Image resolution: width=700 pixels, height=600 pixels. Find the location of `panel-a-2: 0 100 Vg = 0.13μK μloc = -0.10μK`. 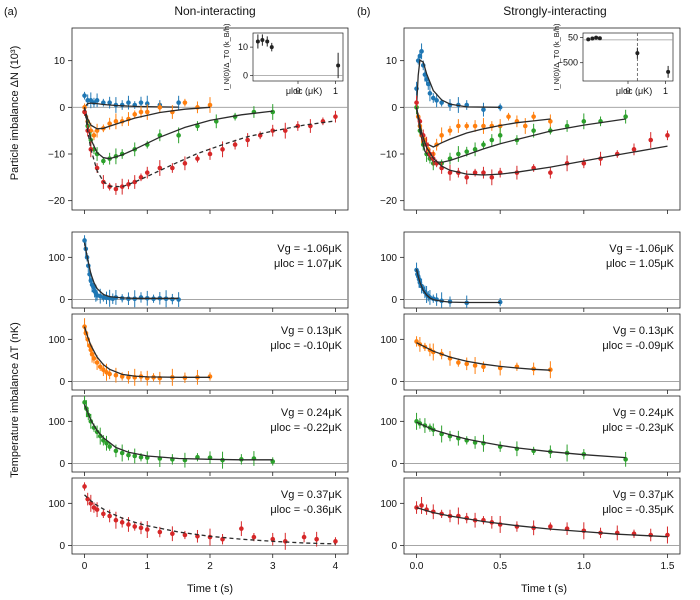

panel-a-2: 0 100 Vg = 0.13μK μloc = -0.10μK is located at coordinates (198, 353).